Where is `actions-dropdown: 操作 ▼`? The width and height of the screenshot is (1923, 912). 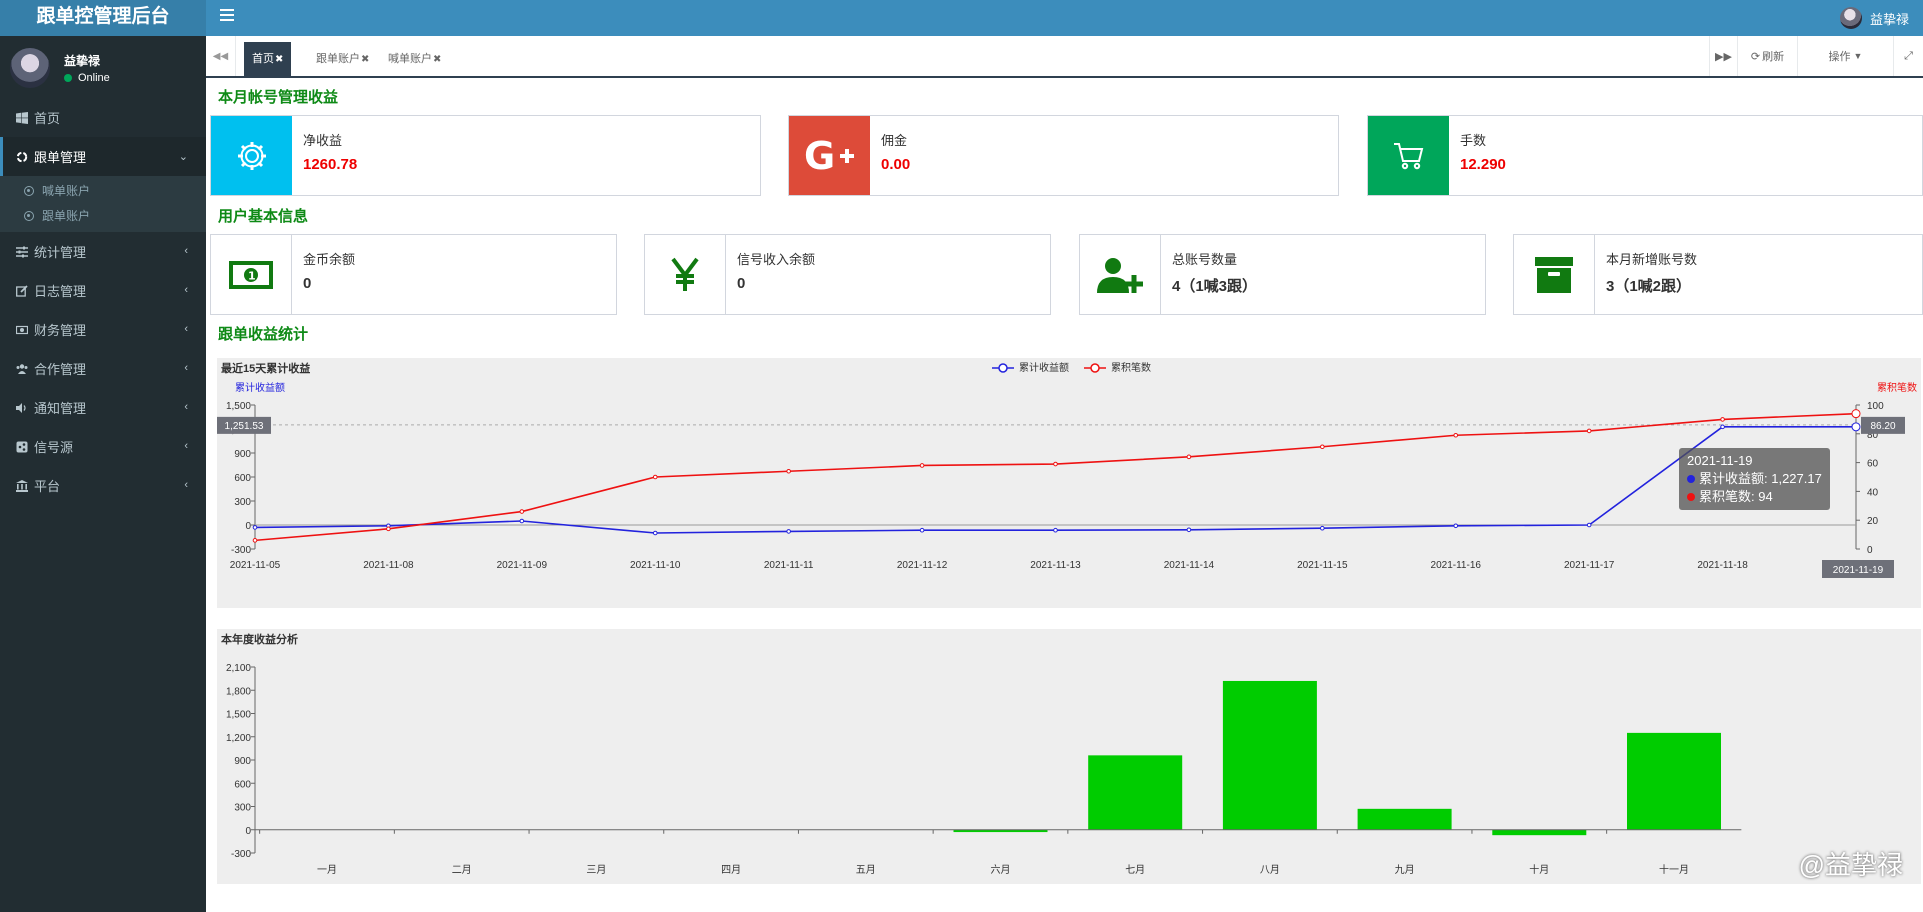
actions-dropdown: 操作 ▼ is located at coordinates (1845, 56).